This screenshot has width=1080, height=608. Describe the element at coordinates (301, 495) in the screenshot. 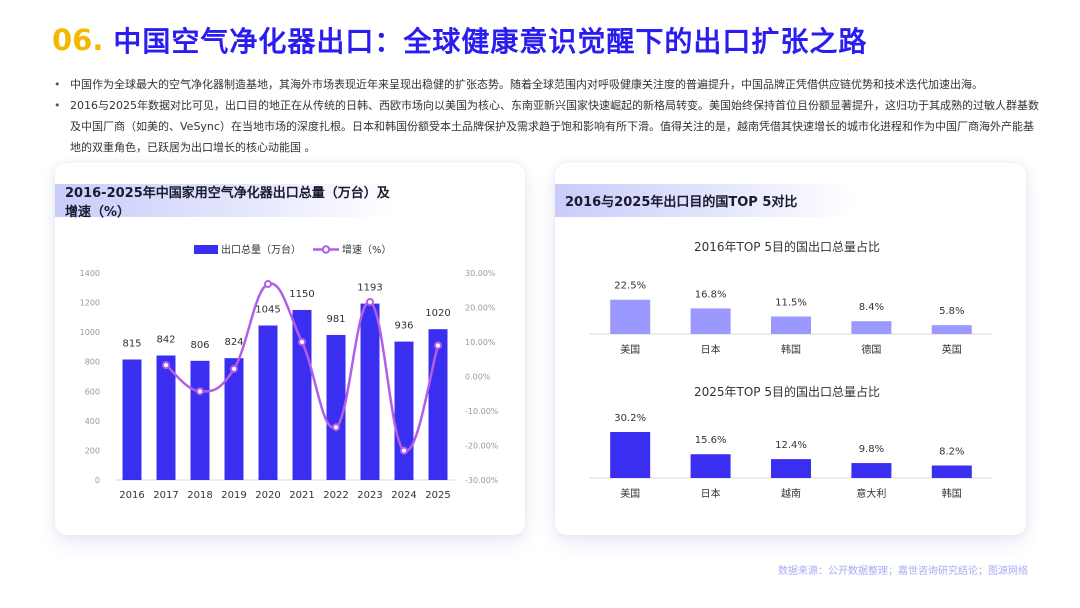

I see `x-tick-label: 2021` at that location.